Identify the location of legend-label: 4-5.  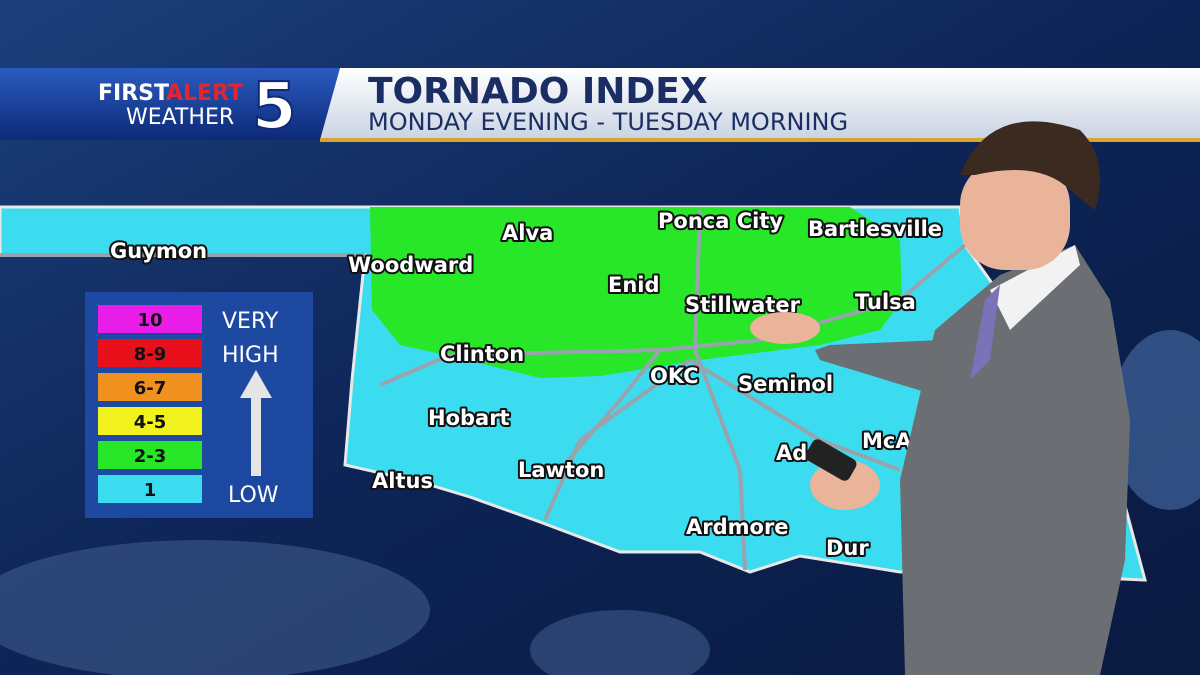
(150, 422).